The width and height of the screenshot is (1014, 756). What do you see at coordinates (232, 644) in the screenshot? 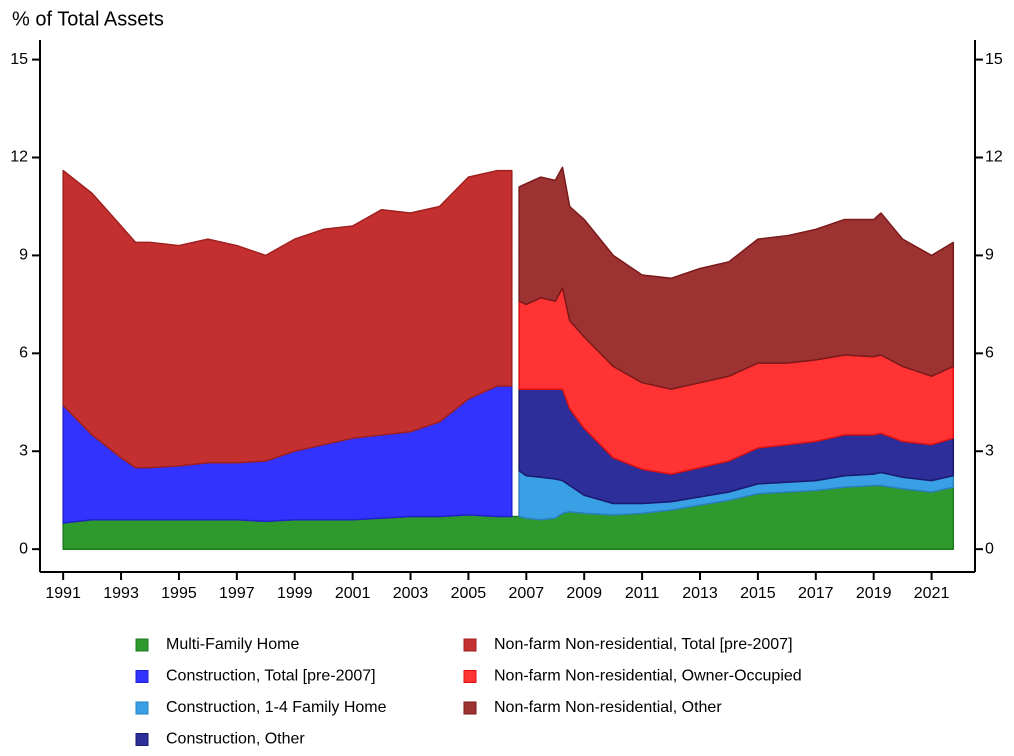
I see `legend-label: Multi-Family Home` at bounding box center [232, 644].